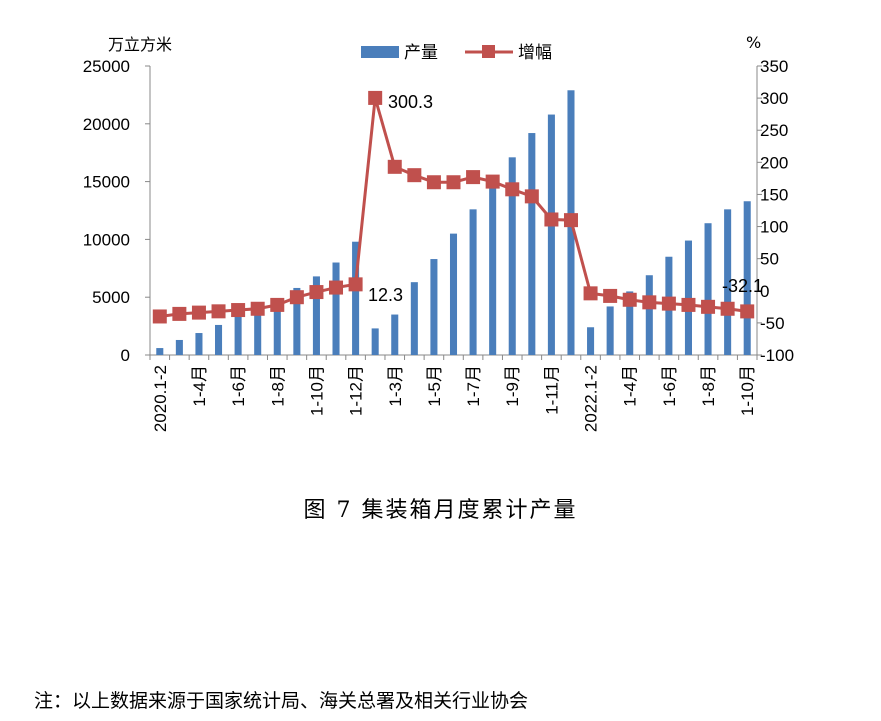  Describe the element at coordinates (395, 386) in the screenshot. I see `x-axis-tick-label: 1-3月` at that location.